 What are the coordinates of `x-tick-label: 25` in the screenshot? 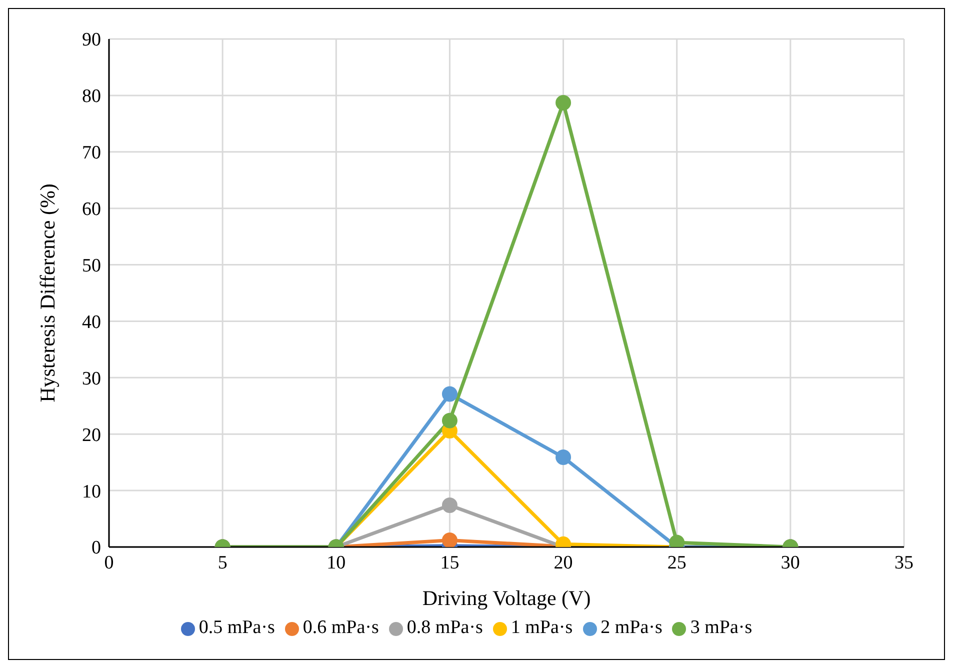 It's located at (676, 563).